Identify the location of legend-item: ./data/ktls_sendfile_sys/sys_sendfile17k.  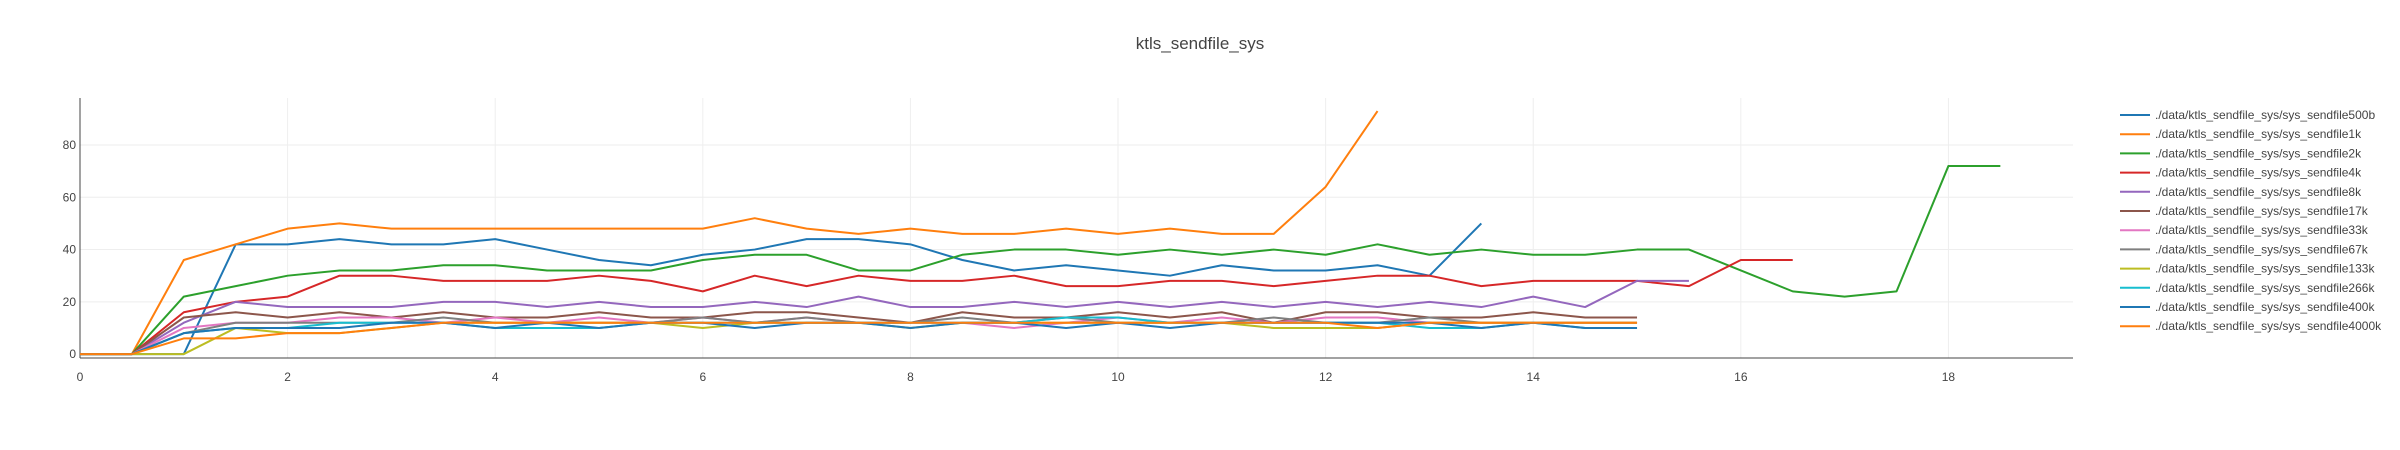
(2244, 211).